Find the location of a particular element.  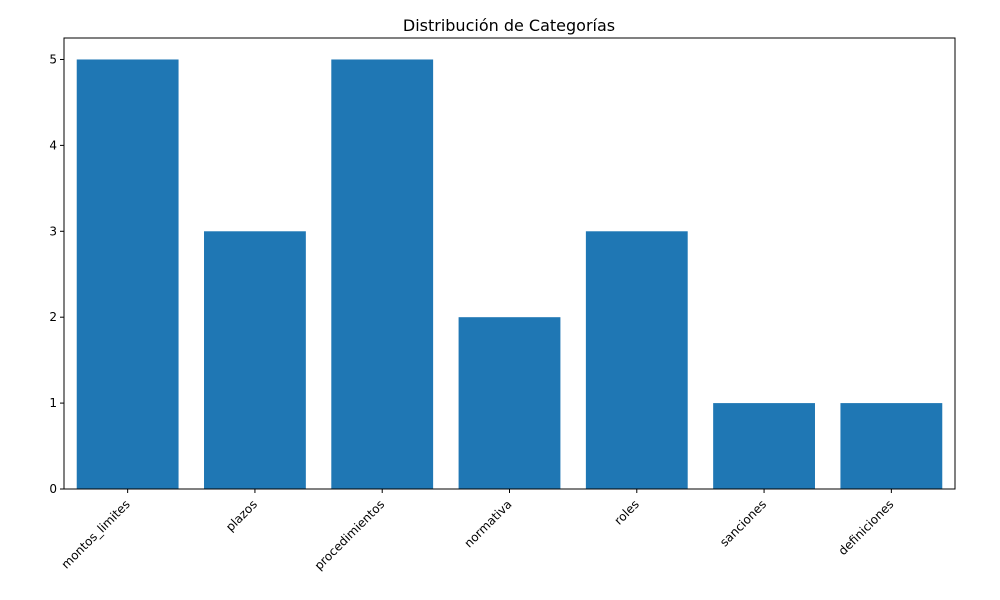

x-tick-label: plazos is located at coordinates (241, 515).